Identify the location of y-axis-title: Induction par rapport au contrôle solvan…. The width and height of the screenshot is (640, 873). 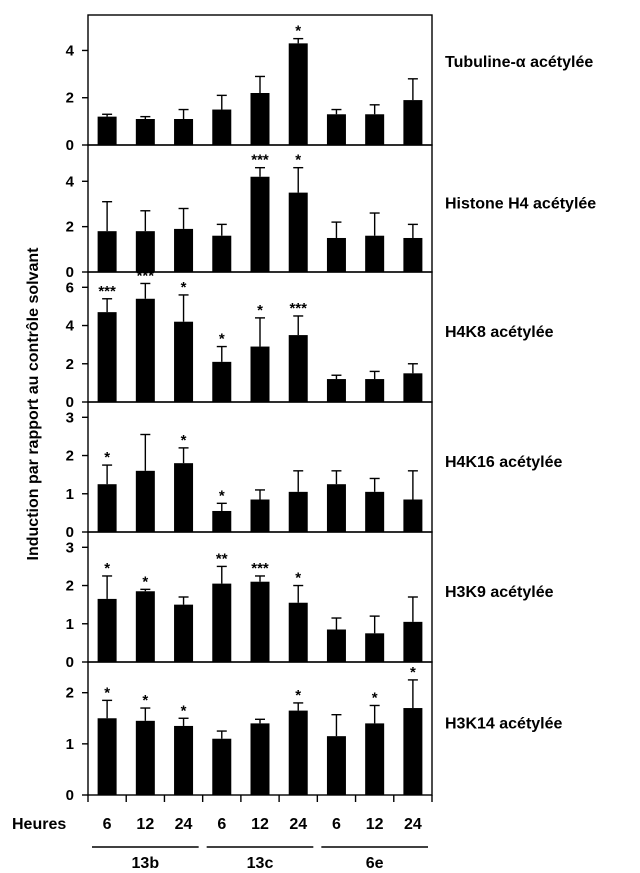
(33, 404).